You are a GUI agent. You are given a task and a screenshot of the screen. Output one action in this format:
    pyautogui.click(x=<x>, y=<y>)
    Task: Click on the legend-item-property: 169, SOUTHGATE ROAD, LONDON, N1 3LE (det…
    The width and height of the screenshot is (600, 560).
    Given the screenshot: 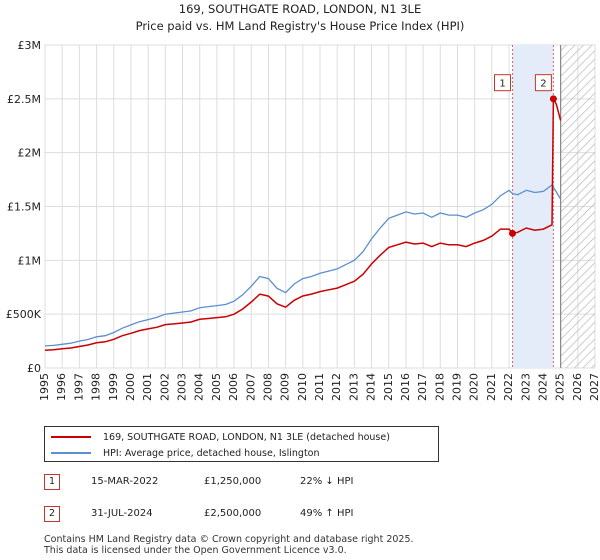 What is the action you would take?
    pyautogui.click(x=220, y=437)
    